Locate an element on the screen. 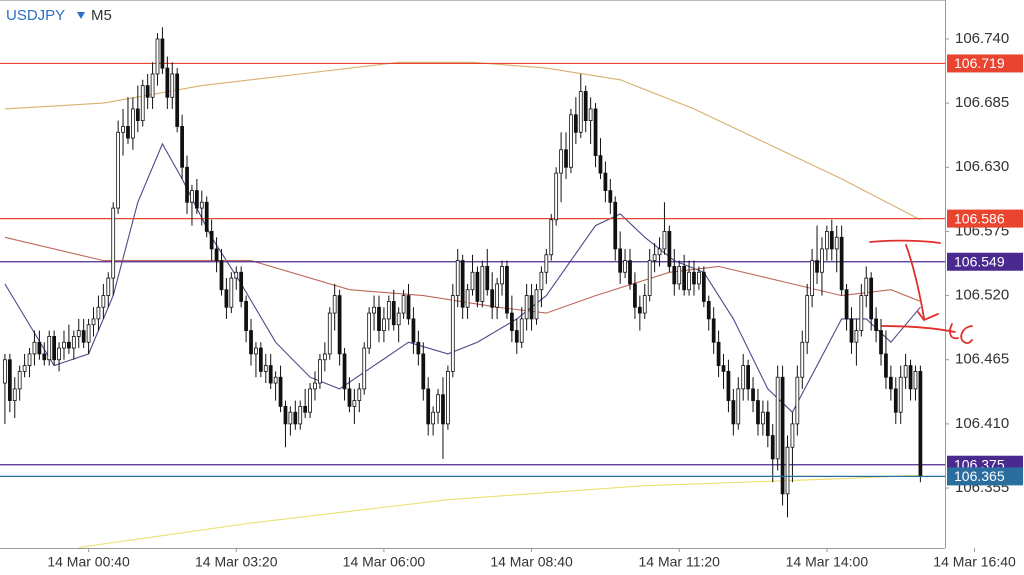 The height and width of the screenshot is (575, 1024). timeframe: M5 is located at coordinates (101, 15).